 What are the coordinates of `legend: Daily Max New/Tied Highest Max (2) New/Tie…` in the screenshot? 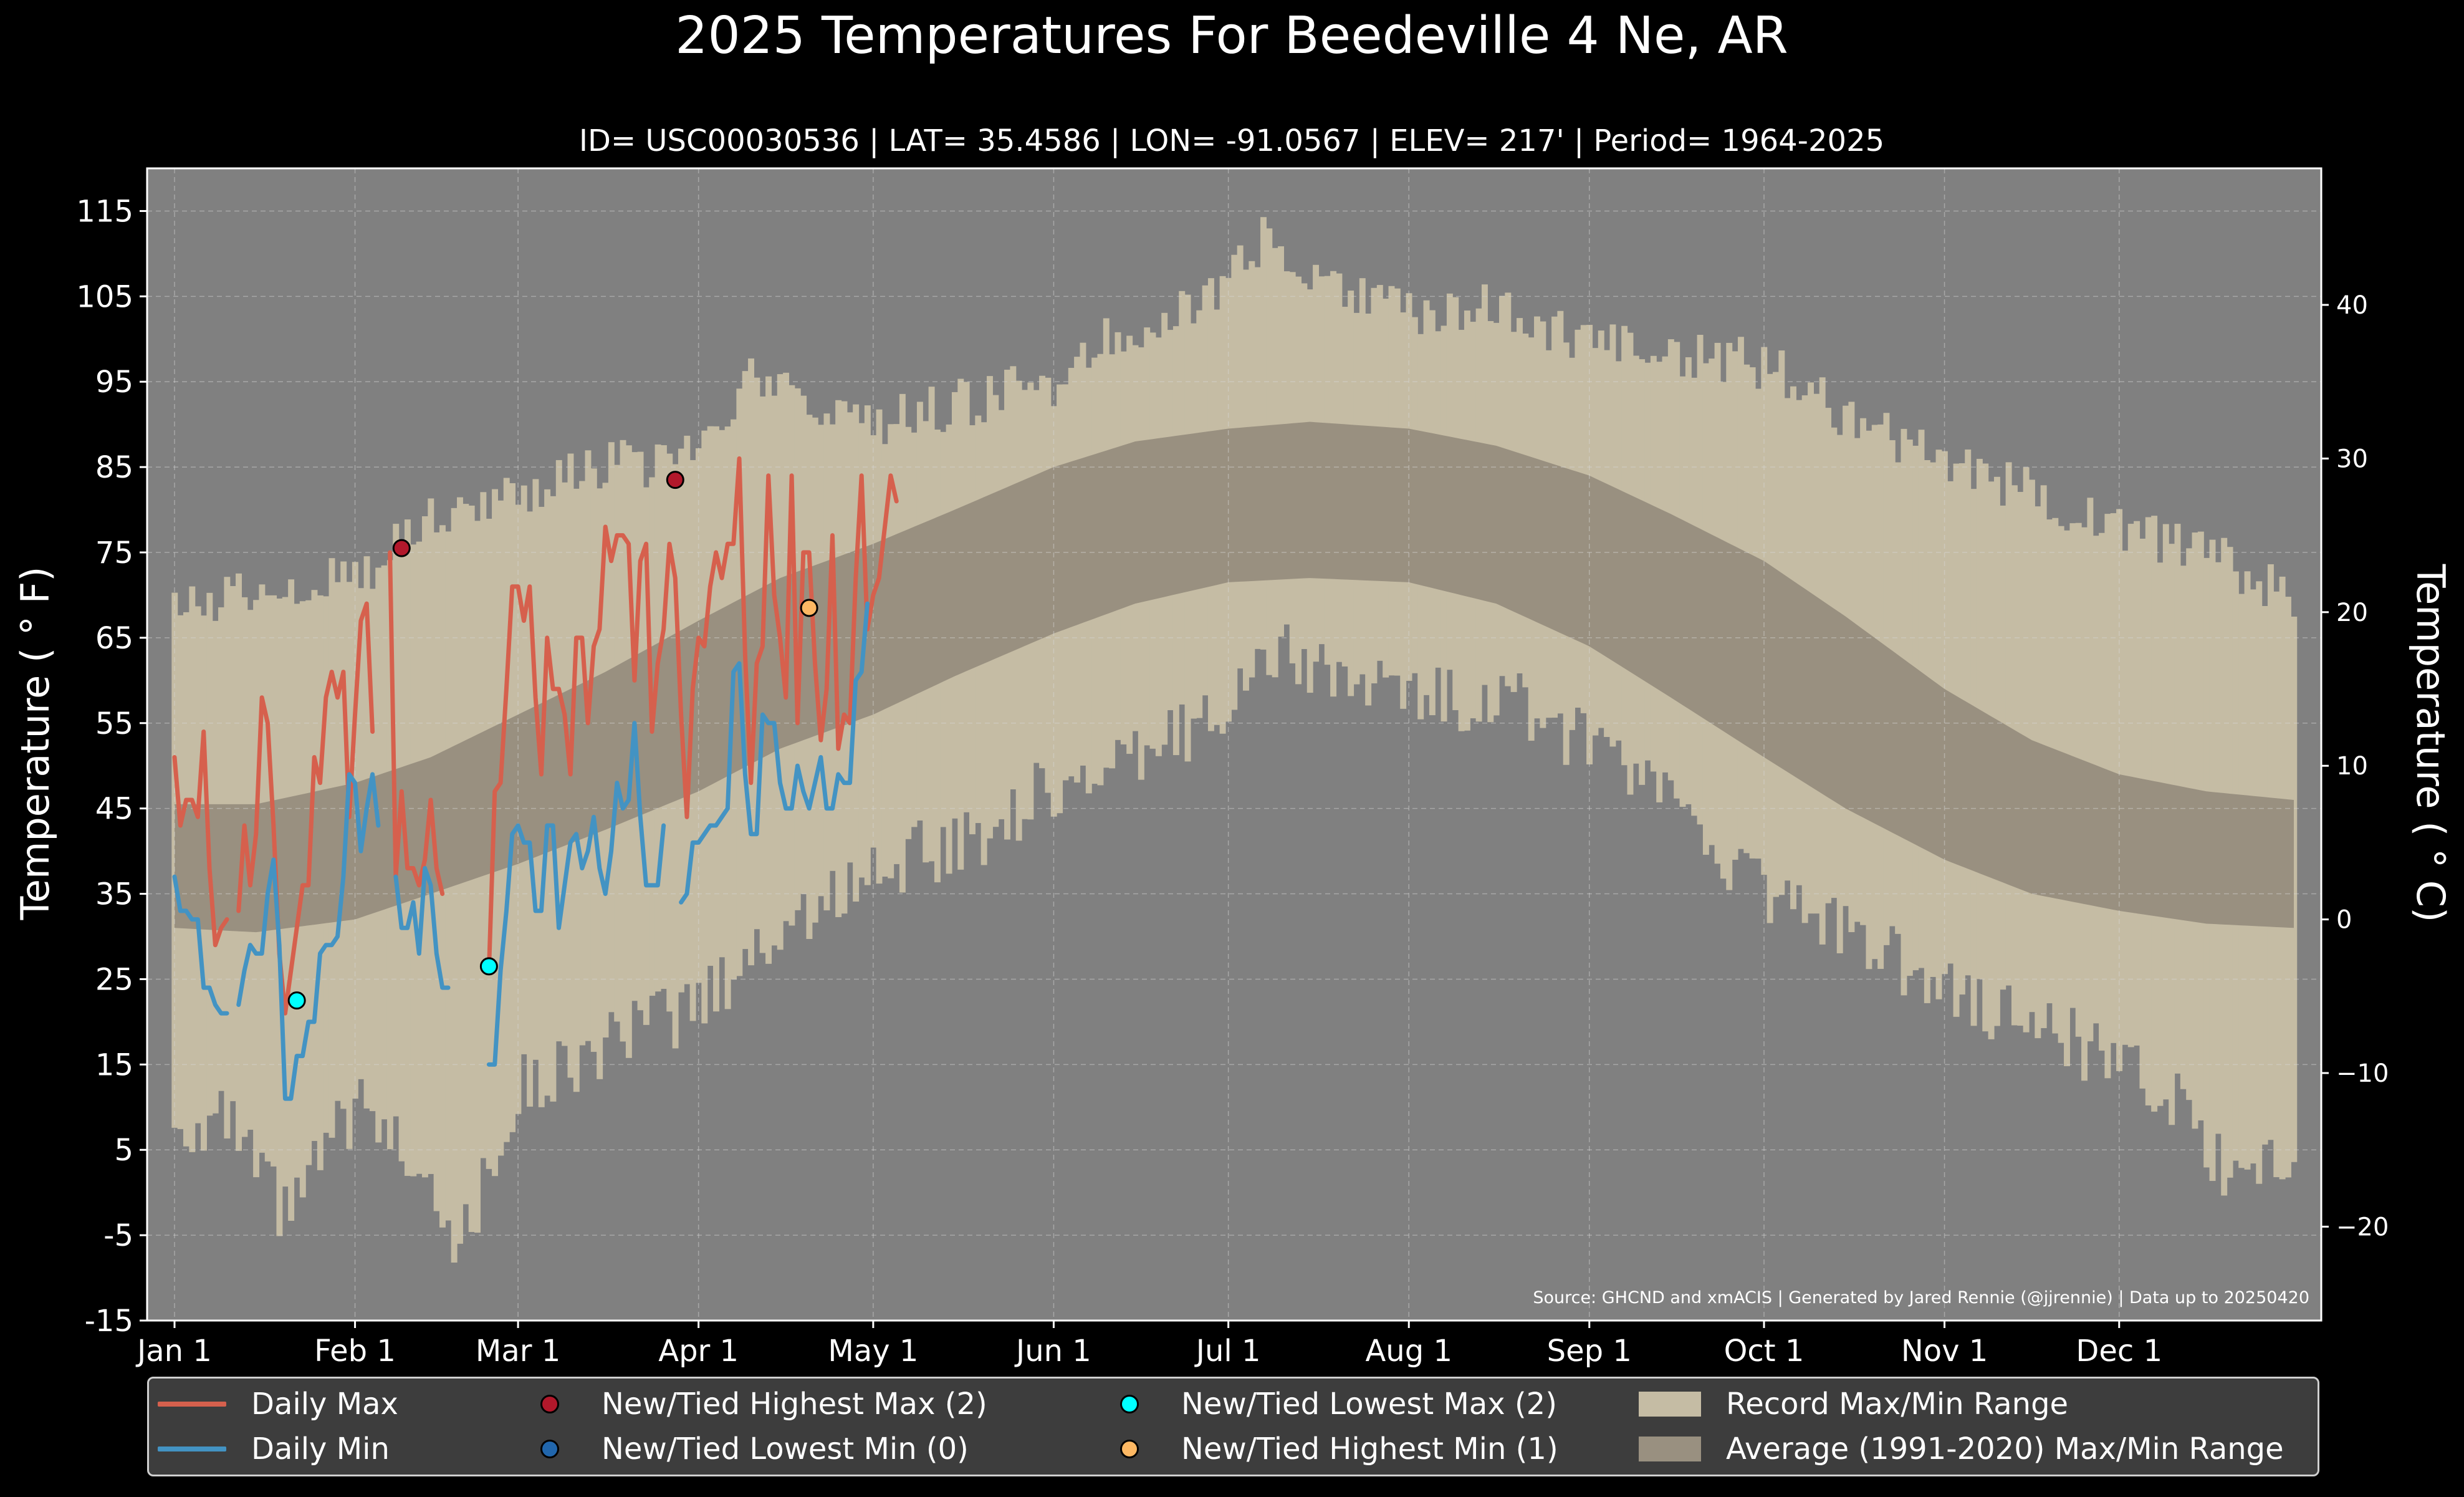 It's located at (1233, 1426).